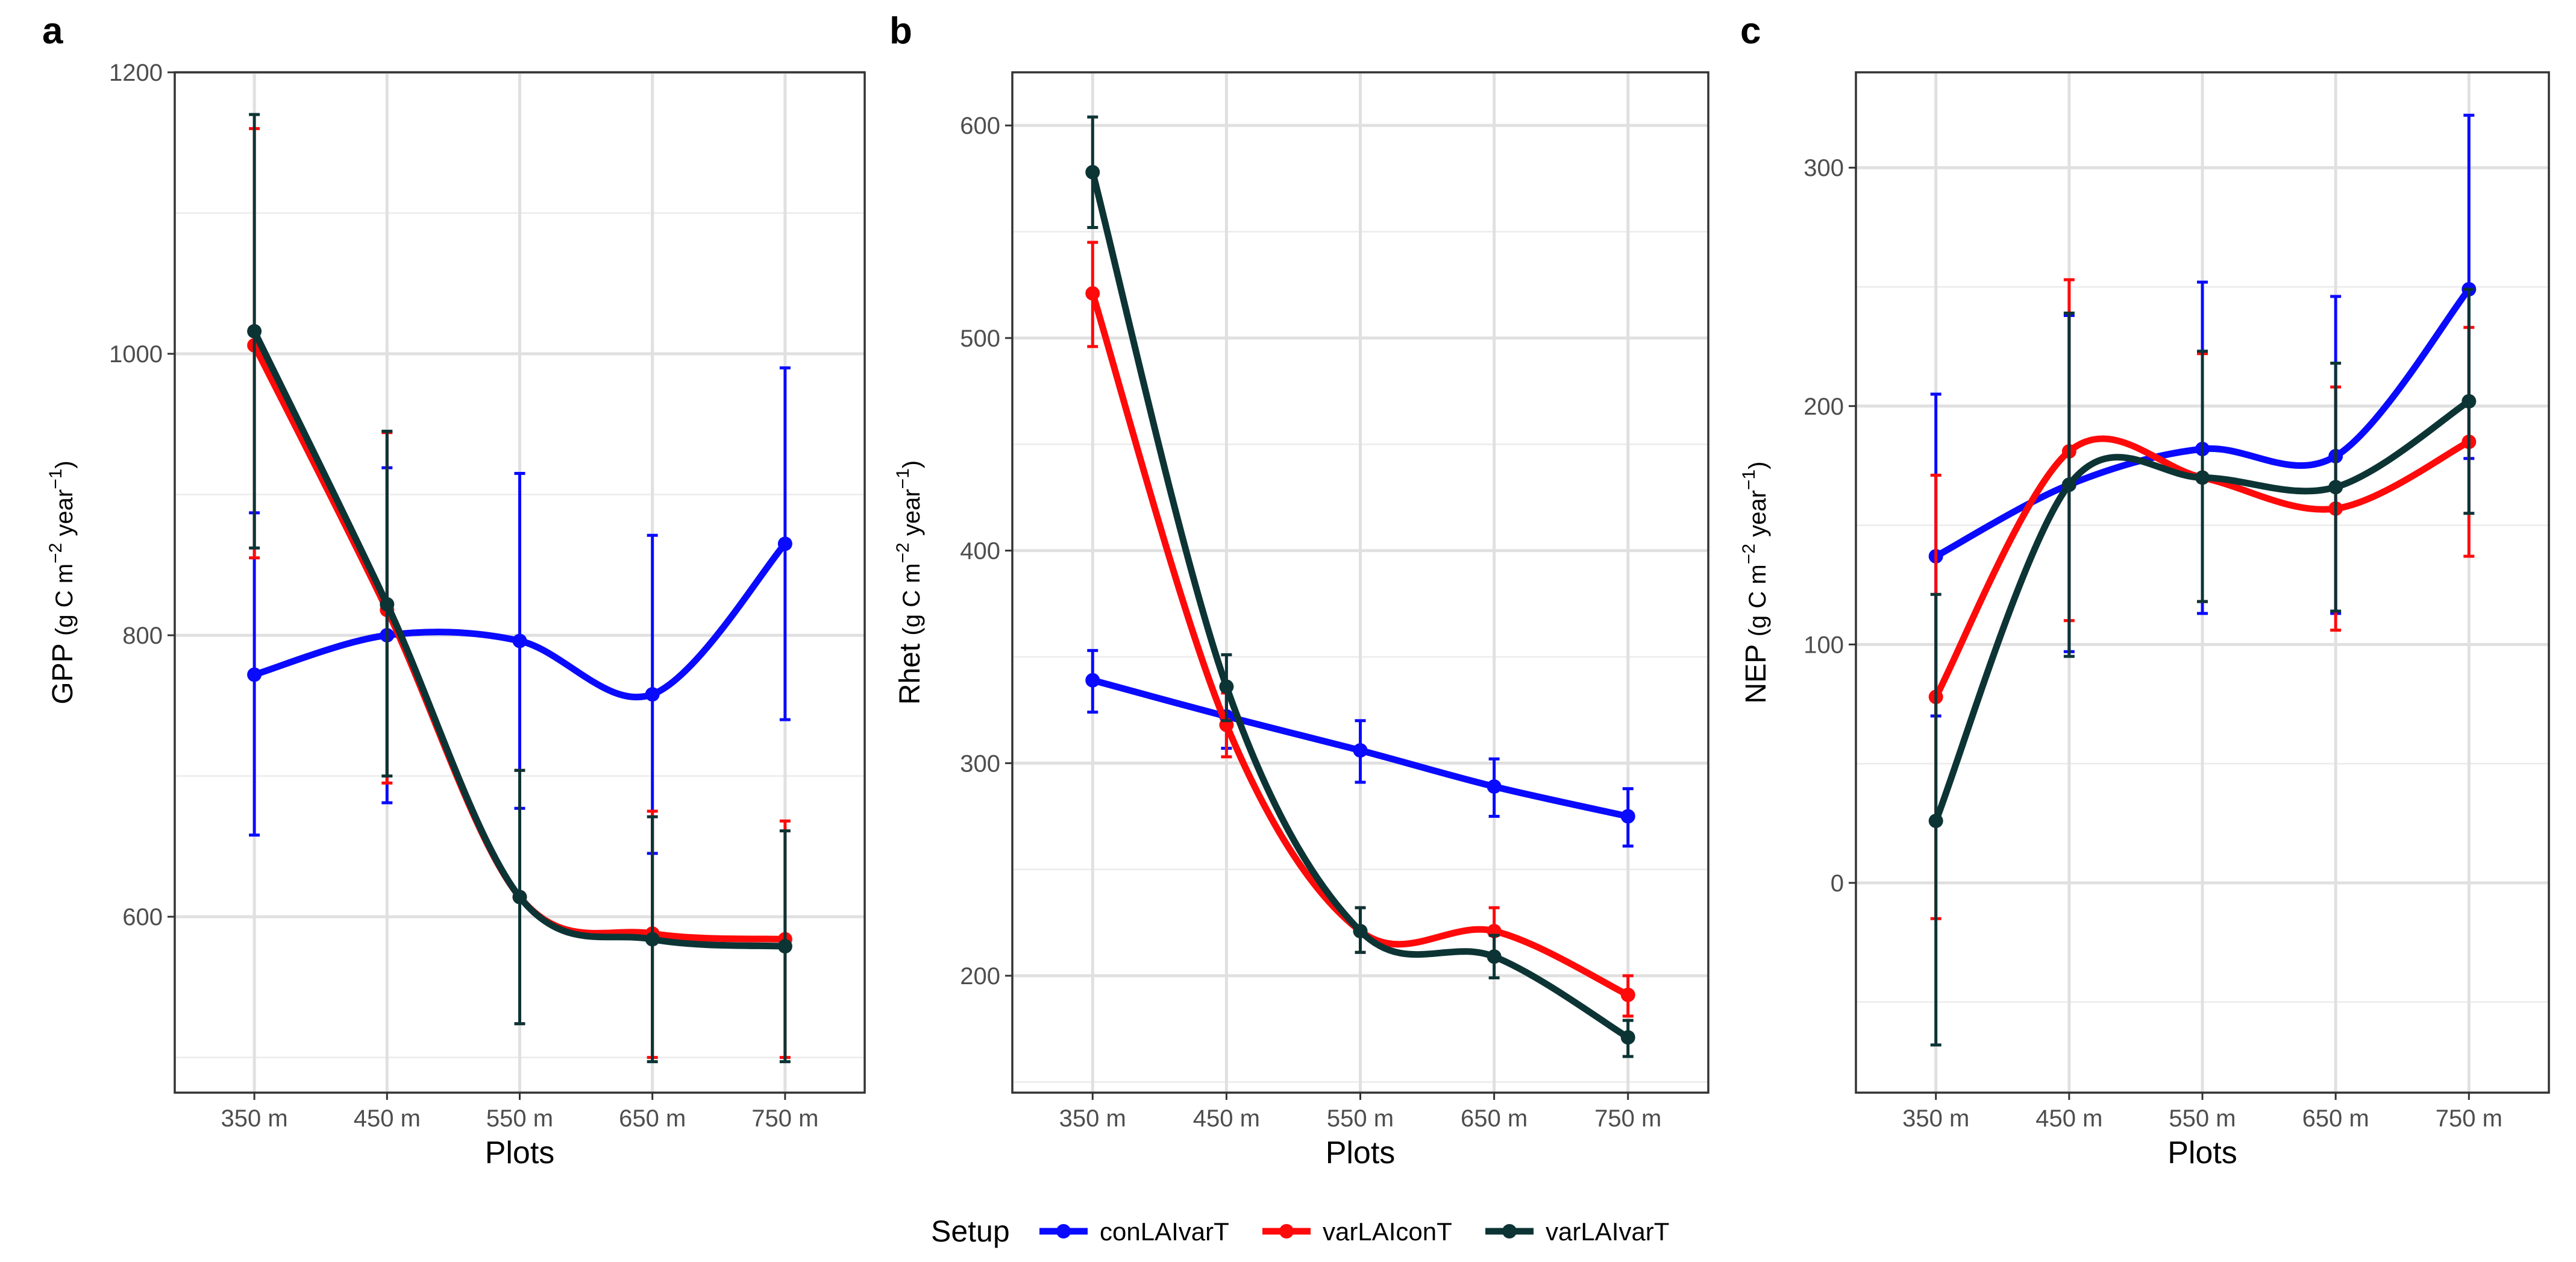 Image resolution: width=2576 pixels, height=1262 pixels. I want to click on y-tick-label: 800, so click(142, 636).